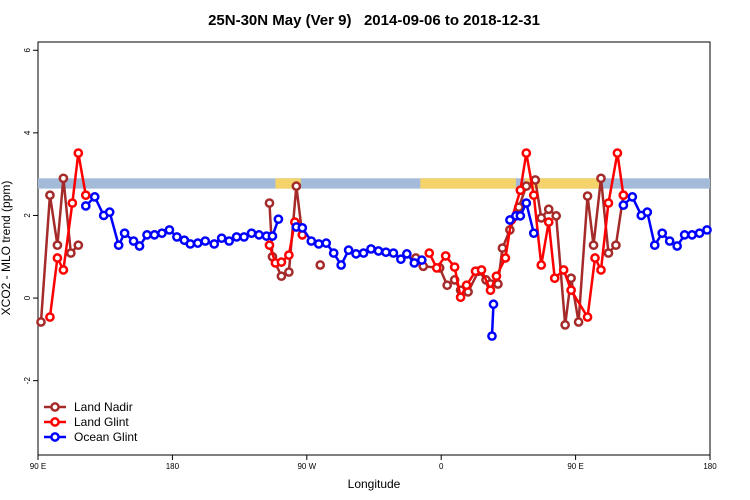  What do you see at coordinates (27, 49) in the screenshot?
I see `y-tick-label: 6` at bounding box center [27, 49].